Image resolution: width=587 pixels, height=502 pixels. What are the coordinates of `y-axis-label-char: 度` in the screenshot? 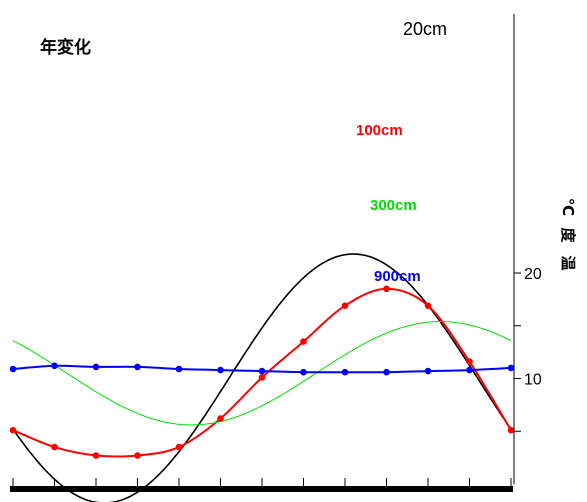 It's located at (568, 235).